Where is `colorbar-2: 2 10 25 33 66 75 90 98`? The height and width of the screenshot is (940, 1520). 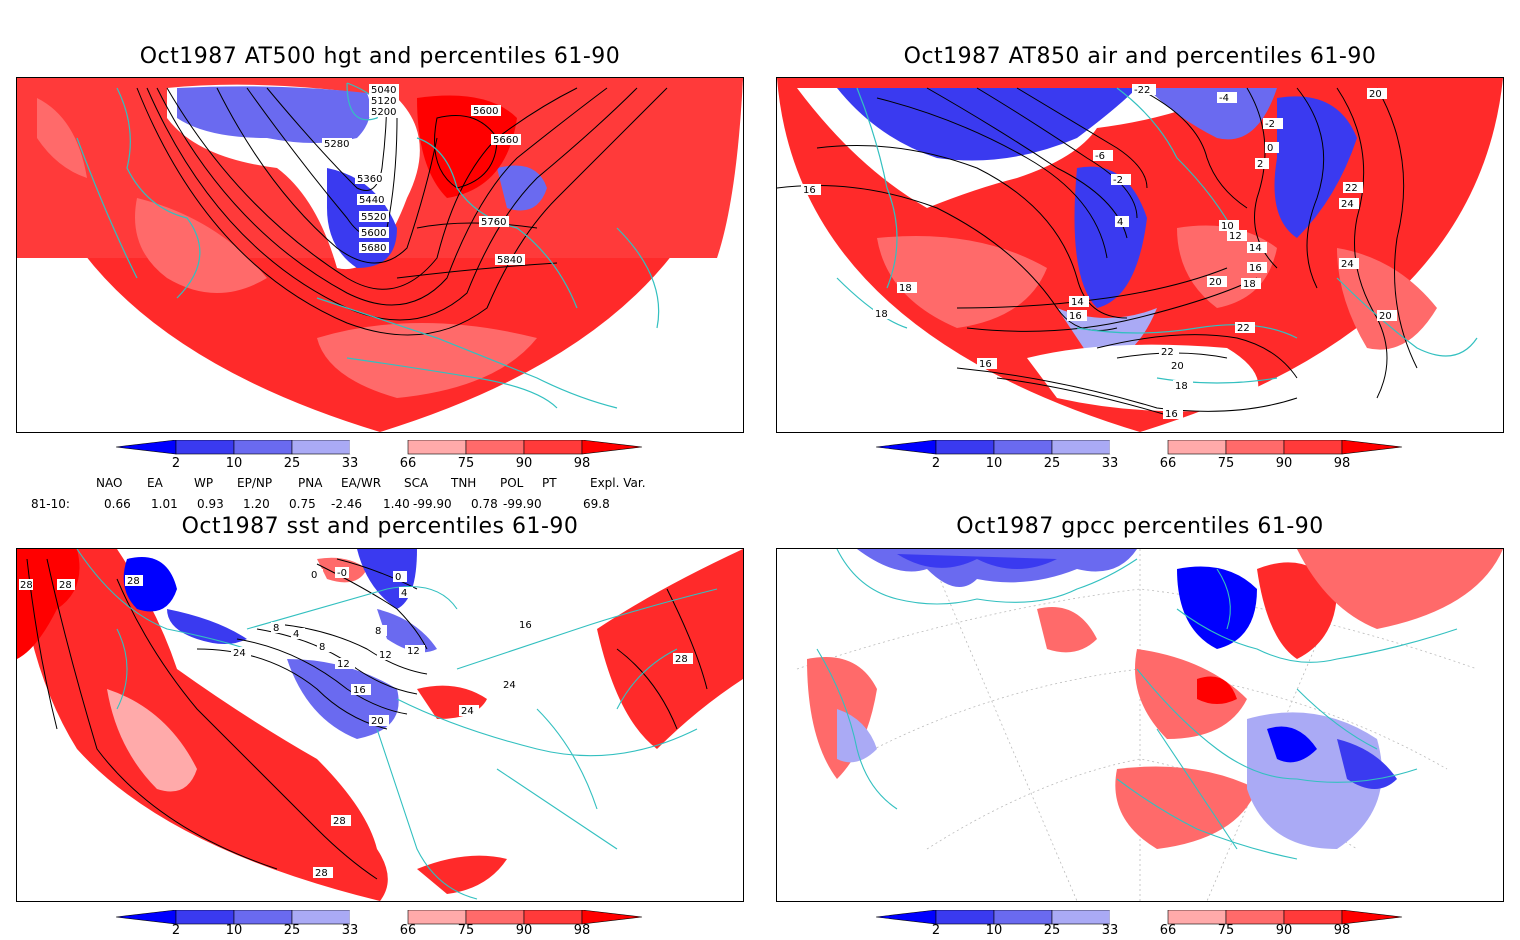
colorbar-2: 2 10 25 33 66 75 90 98 is located at coordinates (1139, 456).